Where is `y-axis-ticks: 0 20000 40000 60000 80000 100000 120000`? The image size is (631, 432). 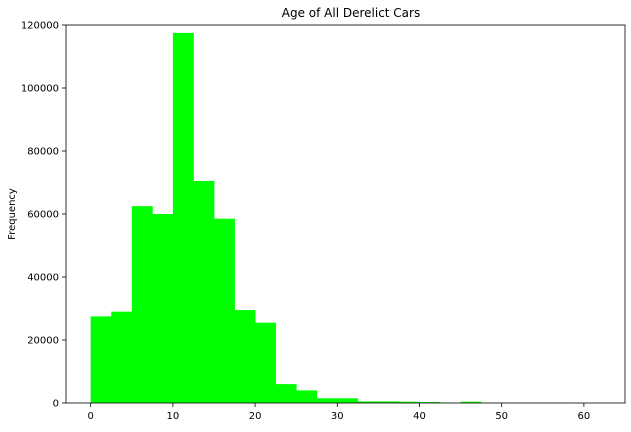 y-axis-ticks: 0 20000 40000 60000 80000 100000 120000 is located at coordinates (43, 215).